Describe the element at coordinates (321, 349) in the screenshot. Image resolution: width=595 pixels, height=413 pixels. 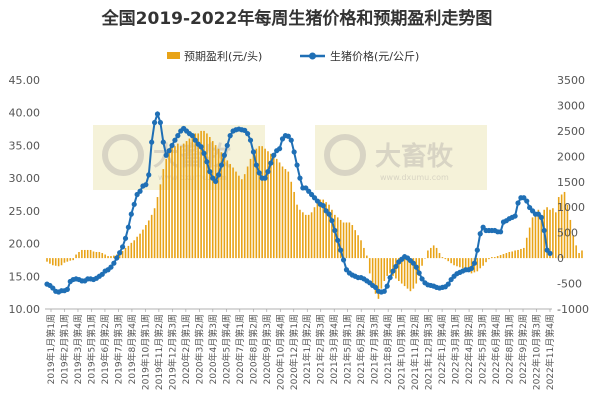
I see `x-tick-label: 2021年2月第3周` at that location.